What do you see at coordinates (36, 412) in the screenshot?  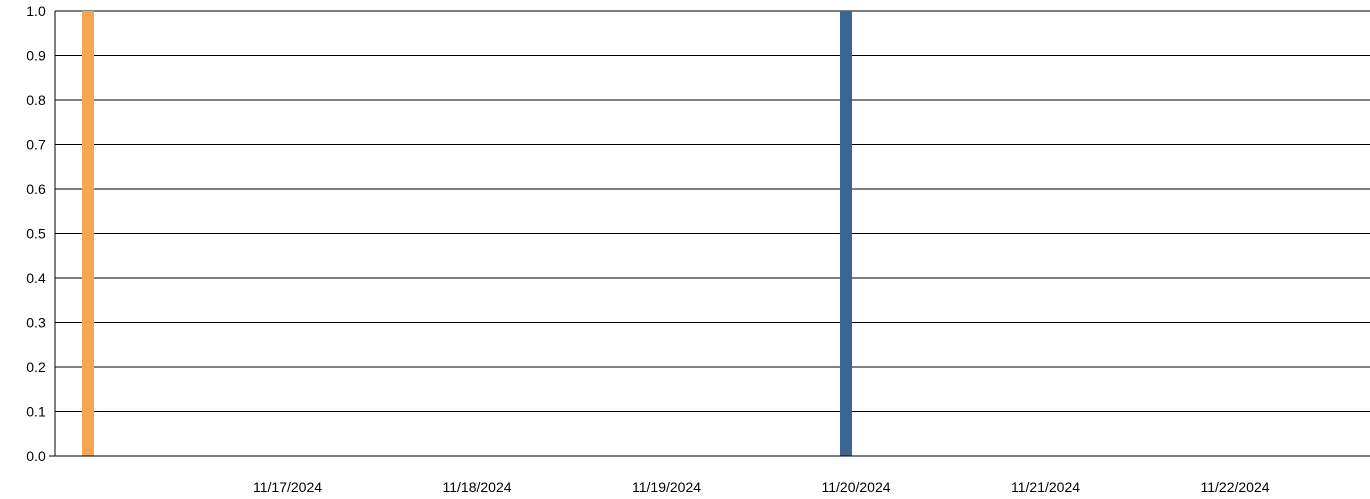 I see `y-tick-label: 0.1` at bounding box center [36, 412].